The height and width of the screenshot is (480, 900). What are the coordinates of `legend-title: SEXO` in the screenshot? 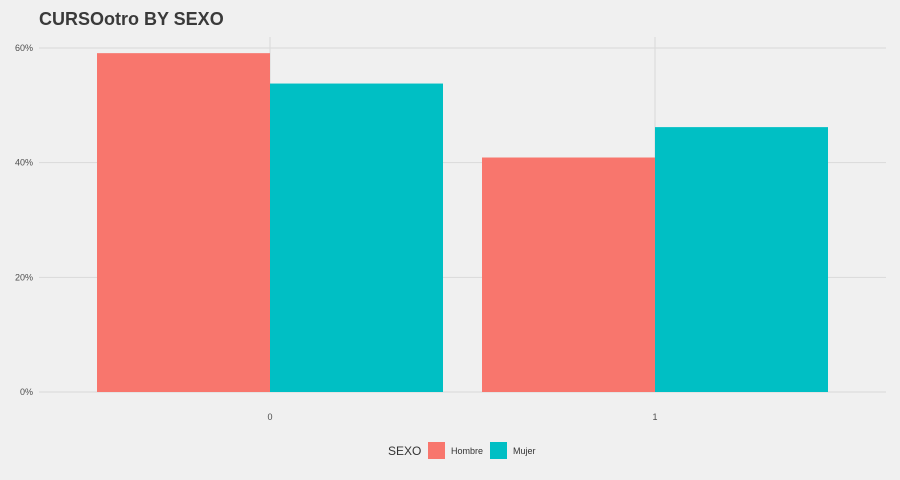 It's located at (404, 451).